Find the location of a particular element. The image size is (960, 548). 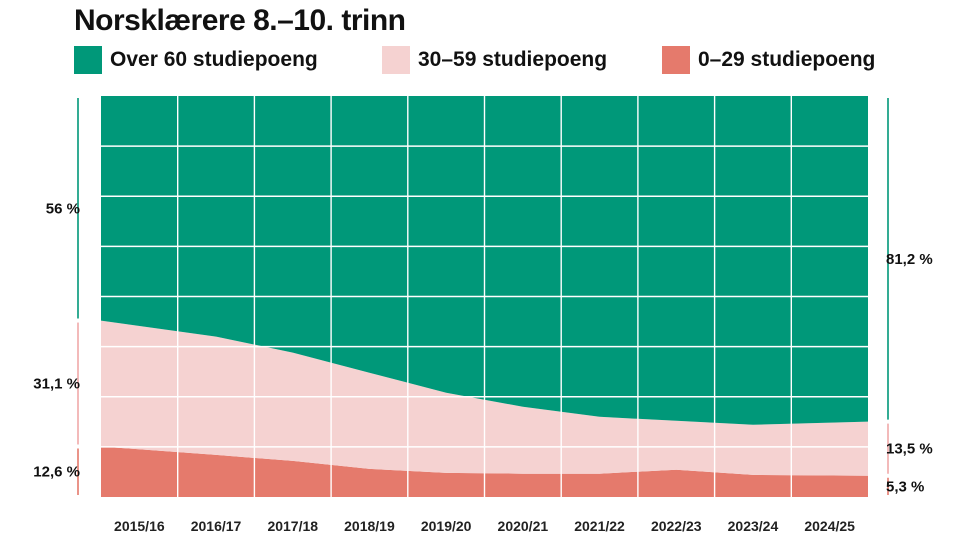

x-tick-label: 2022/23 is located at coordinates (676, 526).